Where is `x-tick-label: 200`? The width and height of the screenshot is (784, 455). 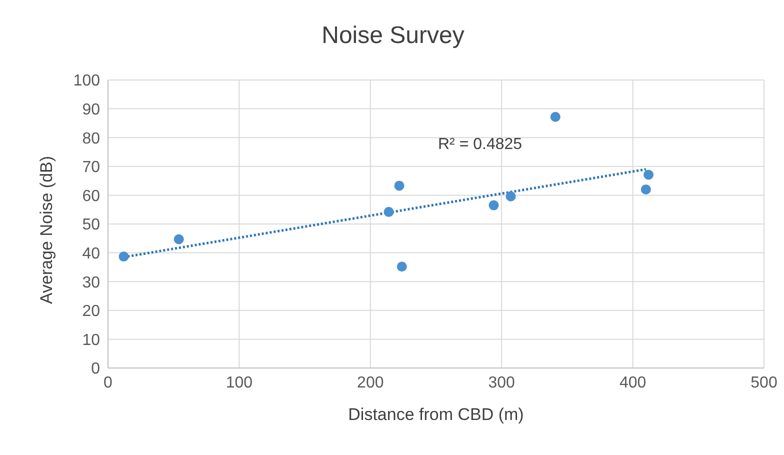
x-tick-label: 200 is located at coordinates (370, 383).